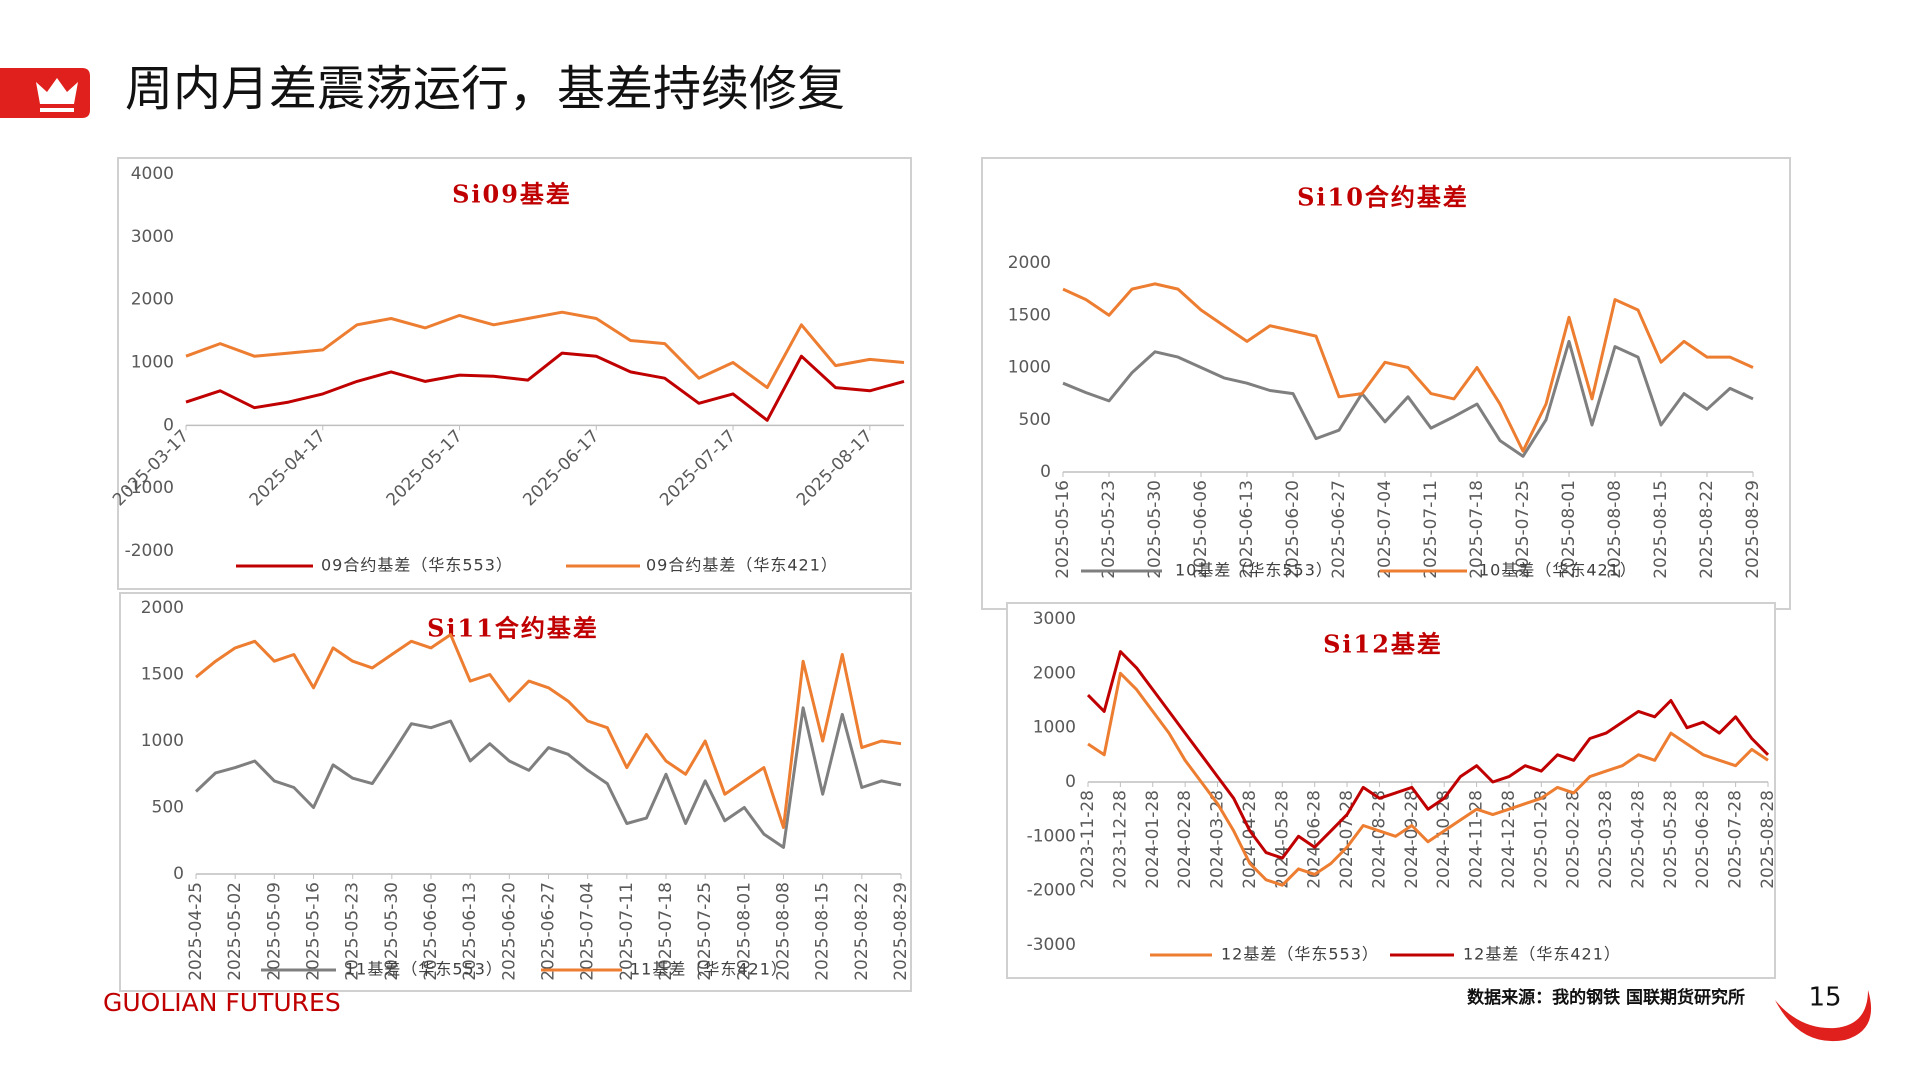 The height and width of the screenshot is (1080, 1920). What do you see at coordinates (222, 1002) in the screenshot?
I see `brand: GUOLIAN FUTURES` at bounding box center [222, 1002].